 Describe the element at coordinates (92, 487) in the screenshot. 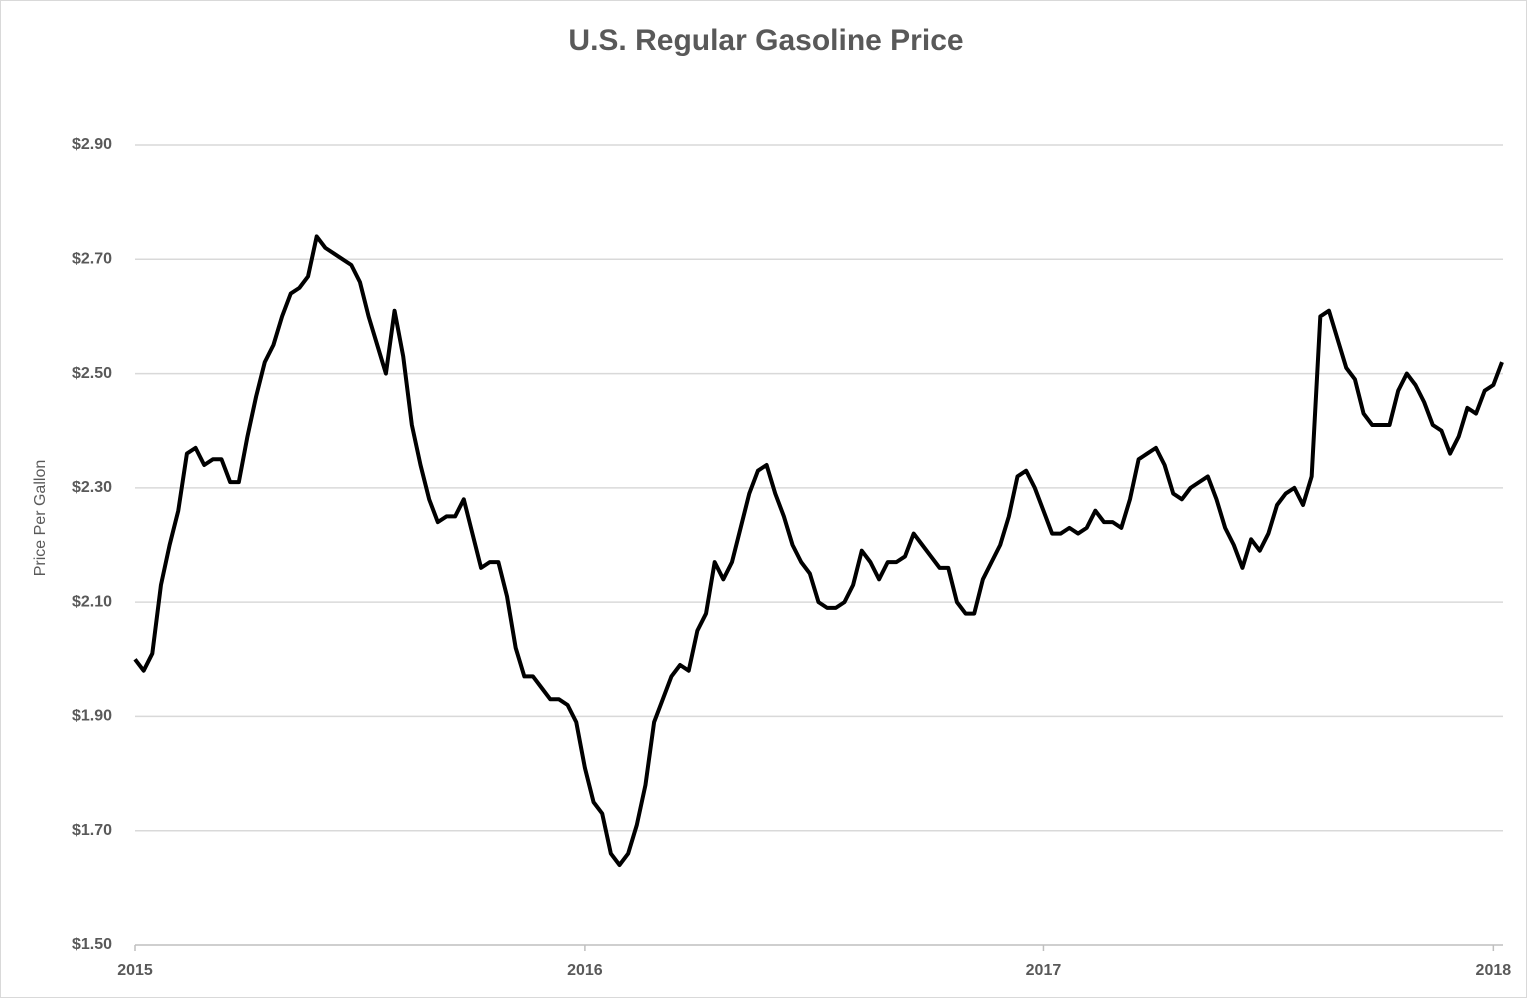

I see `y-tick-label: $2.30` at that location.